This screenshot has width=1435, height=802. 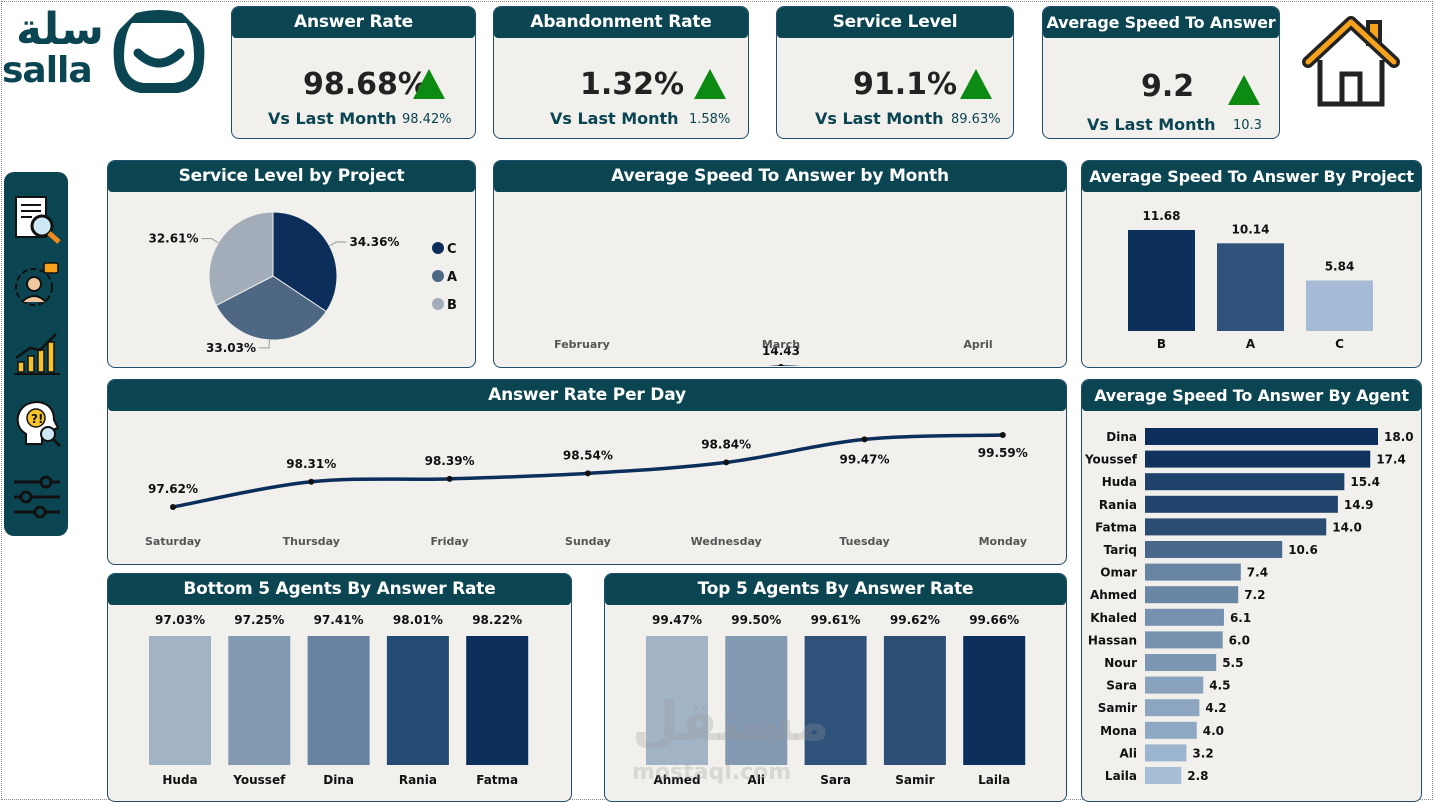 What do you see at coordinates (582, 344) in the screenshot?
I see `x-tick-label: February` at bounding box center [582, 344].